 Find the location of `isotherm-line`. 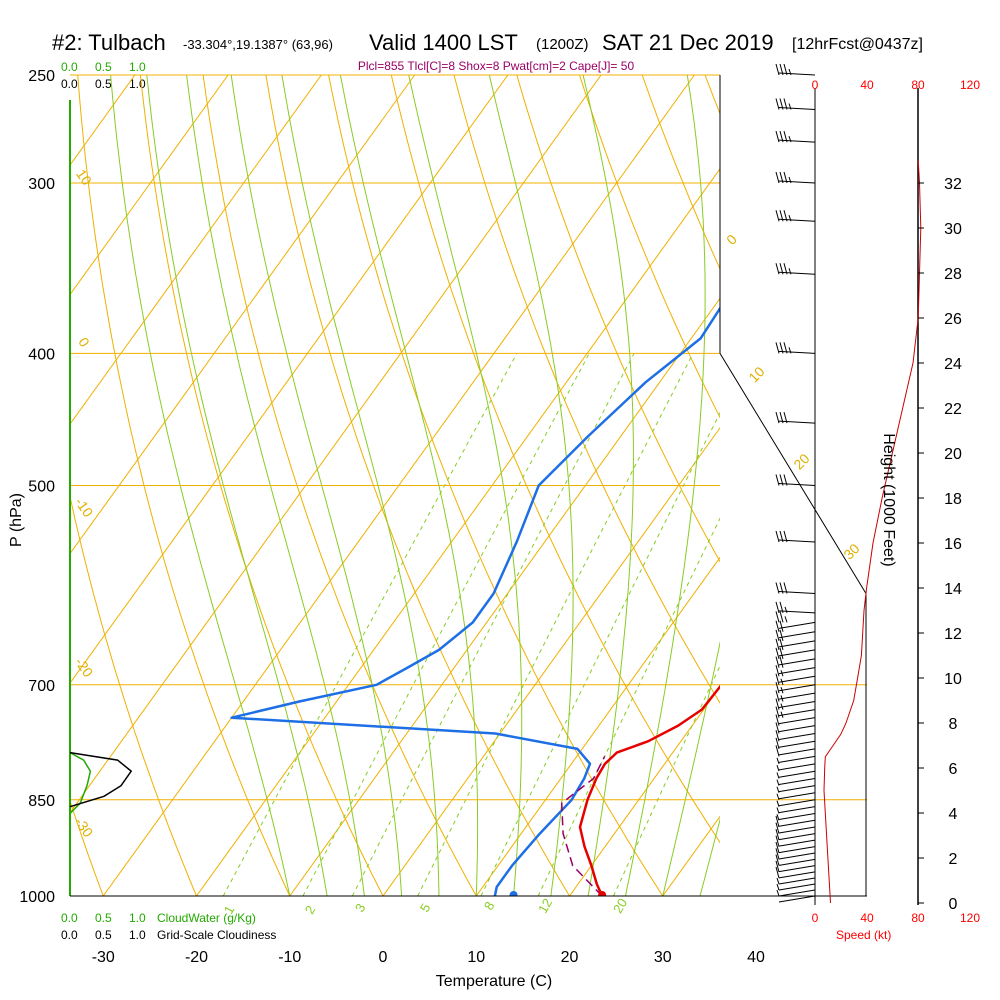

isotherm-line is located at coordinates (597, 726).